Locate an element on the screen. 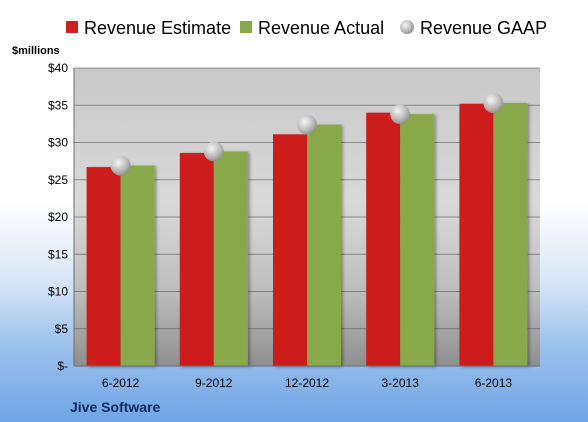 The image size is (588, 422). x-tick-label: 3-2013 is located at coordinates (401, 383).